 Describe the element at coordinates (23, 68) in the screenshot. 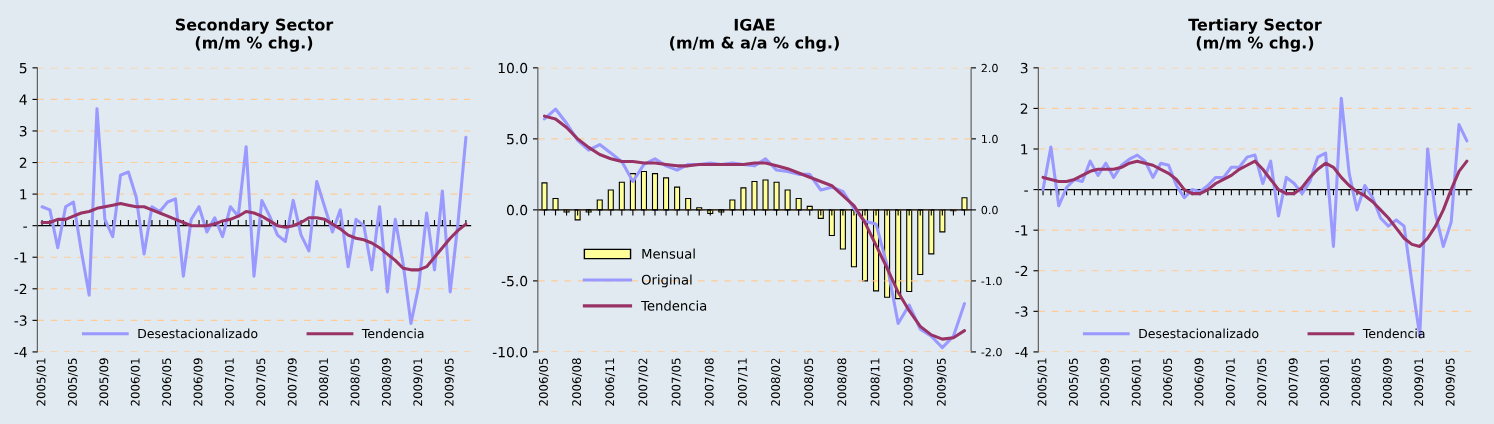

I see `y-tick-label: 5` at that location.